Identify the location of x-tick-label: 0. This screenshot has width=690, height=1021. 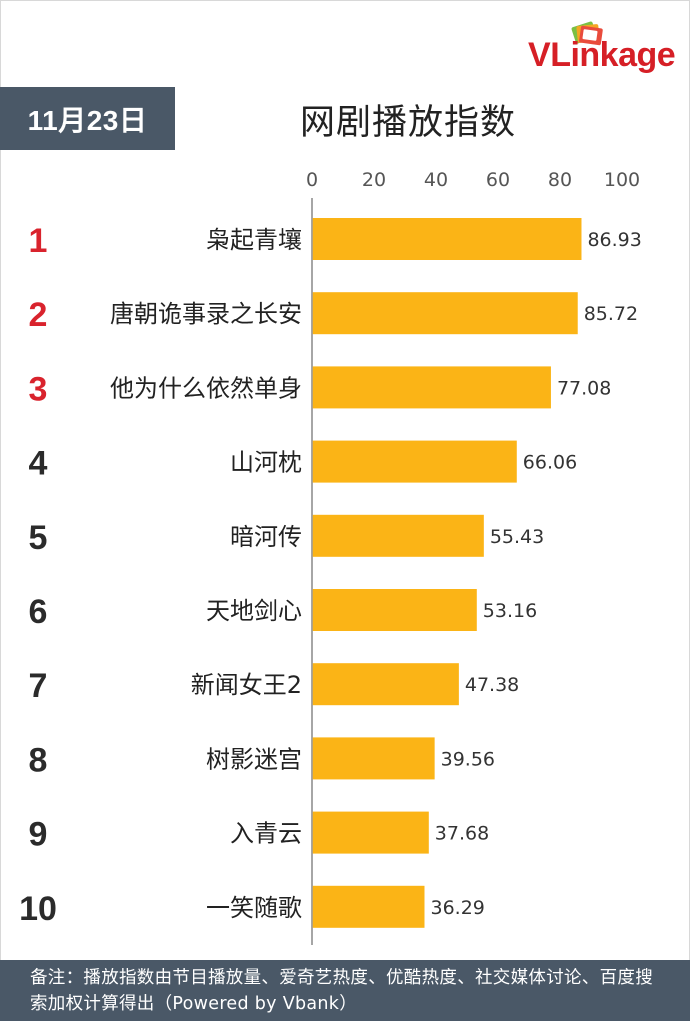
(312, 180).